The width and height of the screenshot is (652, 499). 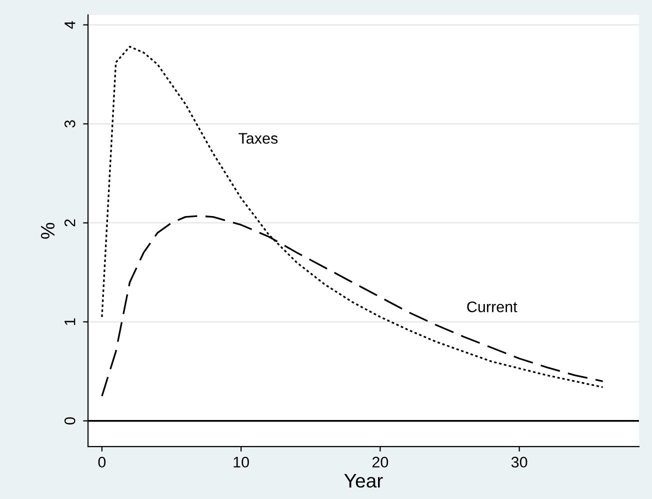 I want to click on x-tick-label: 0, so click(x=102, y=462).